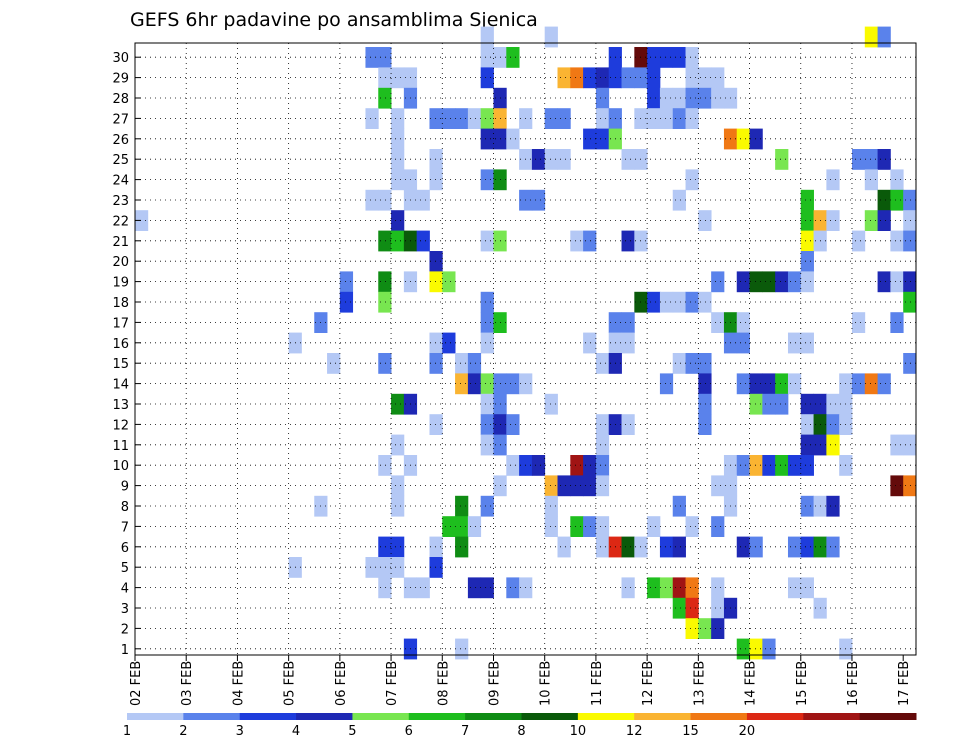 The width and height of the screenshot is (960, 746). What do you see at coordinates (747, 731) in the screenshot?
I see `colorbar-label: 20` at bounding box center [747, 731].